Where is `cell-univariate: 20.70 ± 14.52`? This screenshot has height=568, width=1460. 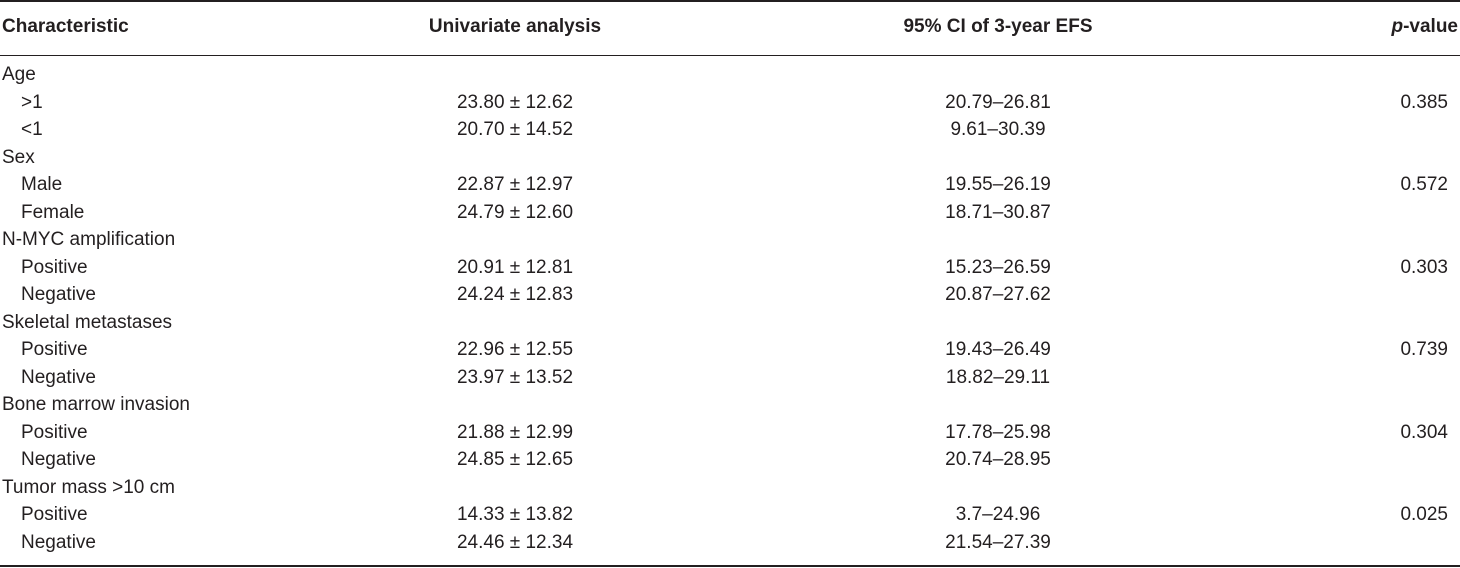
cell-univariate: 20.70 ± 14.52 is located at coordinates (515, 129).